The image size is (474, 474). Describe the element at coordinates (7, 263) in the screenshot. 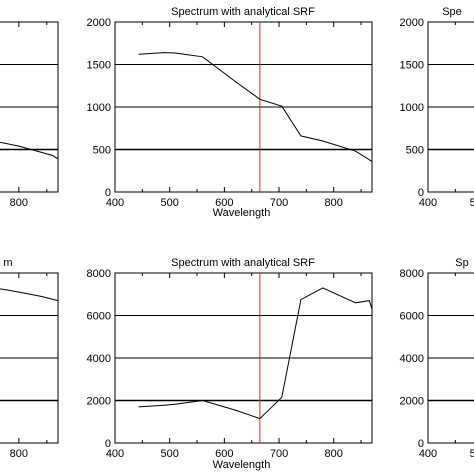

I see `chart-title: m` at that location.